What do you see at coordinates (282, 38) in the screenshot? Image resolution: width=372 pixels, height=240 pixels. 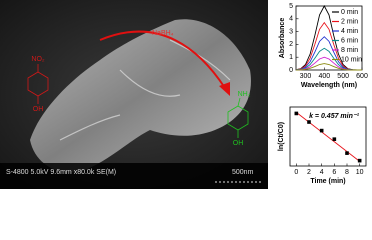 I see `y-axis-title: Absorbance` at bounding box center [282, 38].